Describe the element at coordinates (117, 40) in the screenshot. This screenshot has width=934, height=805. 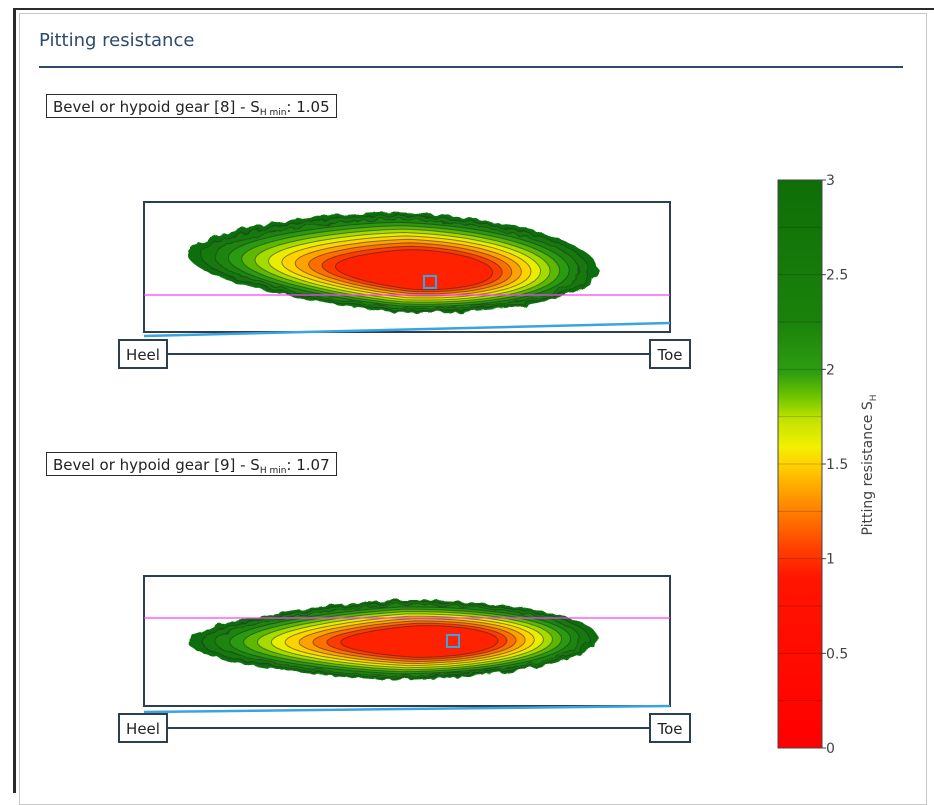
I see `panel-title: Pitting resistance` at that location.